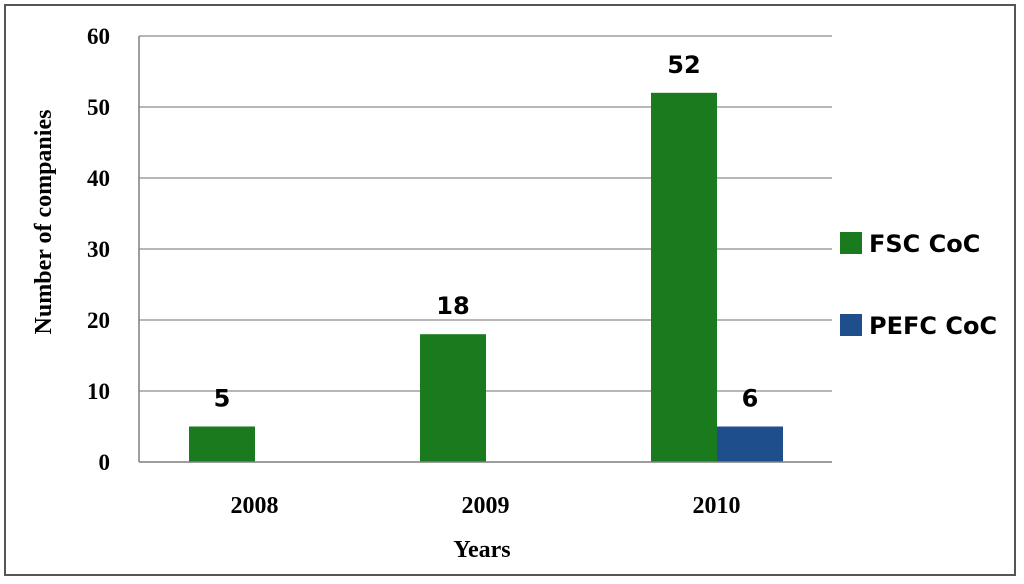 Image resolution: width=1024 pixels, height=584 pixels. What do you see at coordinates (255, 506) in the screenshot?
I see `x-tick-label: 2008` at bounding box center [255, 506].